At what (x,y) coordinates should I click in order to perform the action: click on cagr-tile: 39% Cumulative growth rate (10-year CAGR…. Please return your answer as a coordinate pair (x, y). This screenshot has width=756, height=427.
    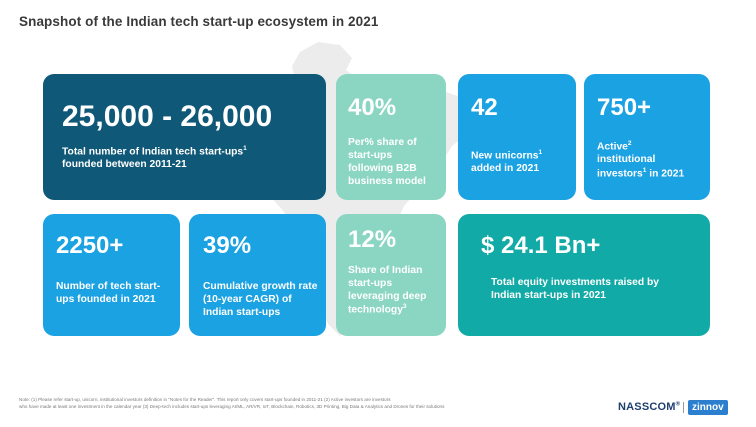
    Looking at the image, I should click on (257, 275).